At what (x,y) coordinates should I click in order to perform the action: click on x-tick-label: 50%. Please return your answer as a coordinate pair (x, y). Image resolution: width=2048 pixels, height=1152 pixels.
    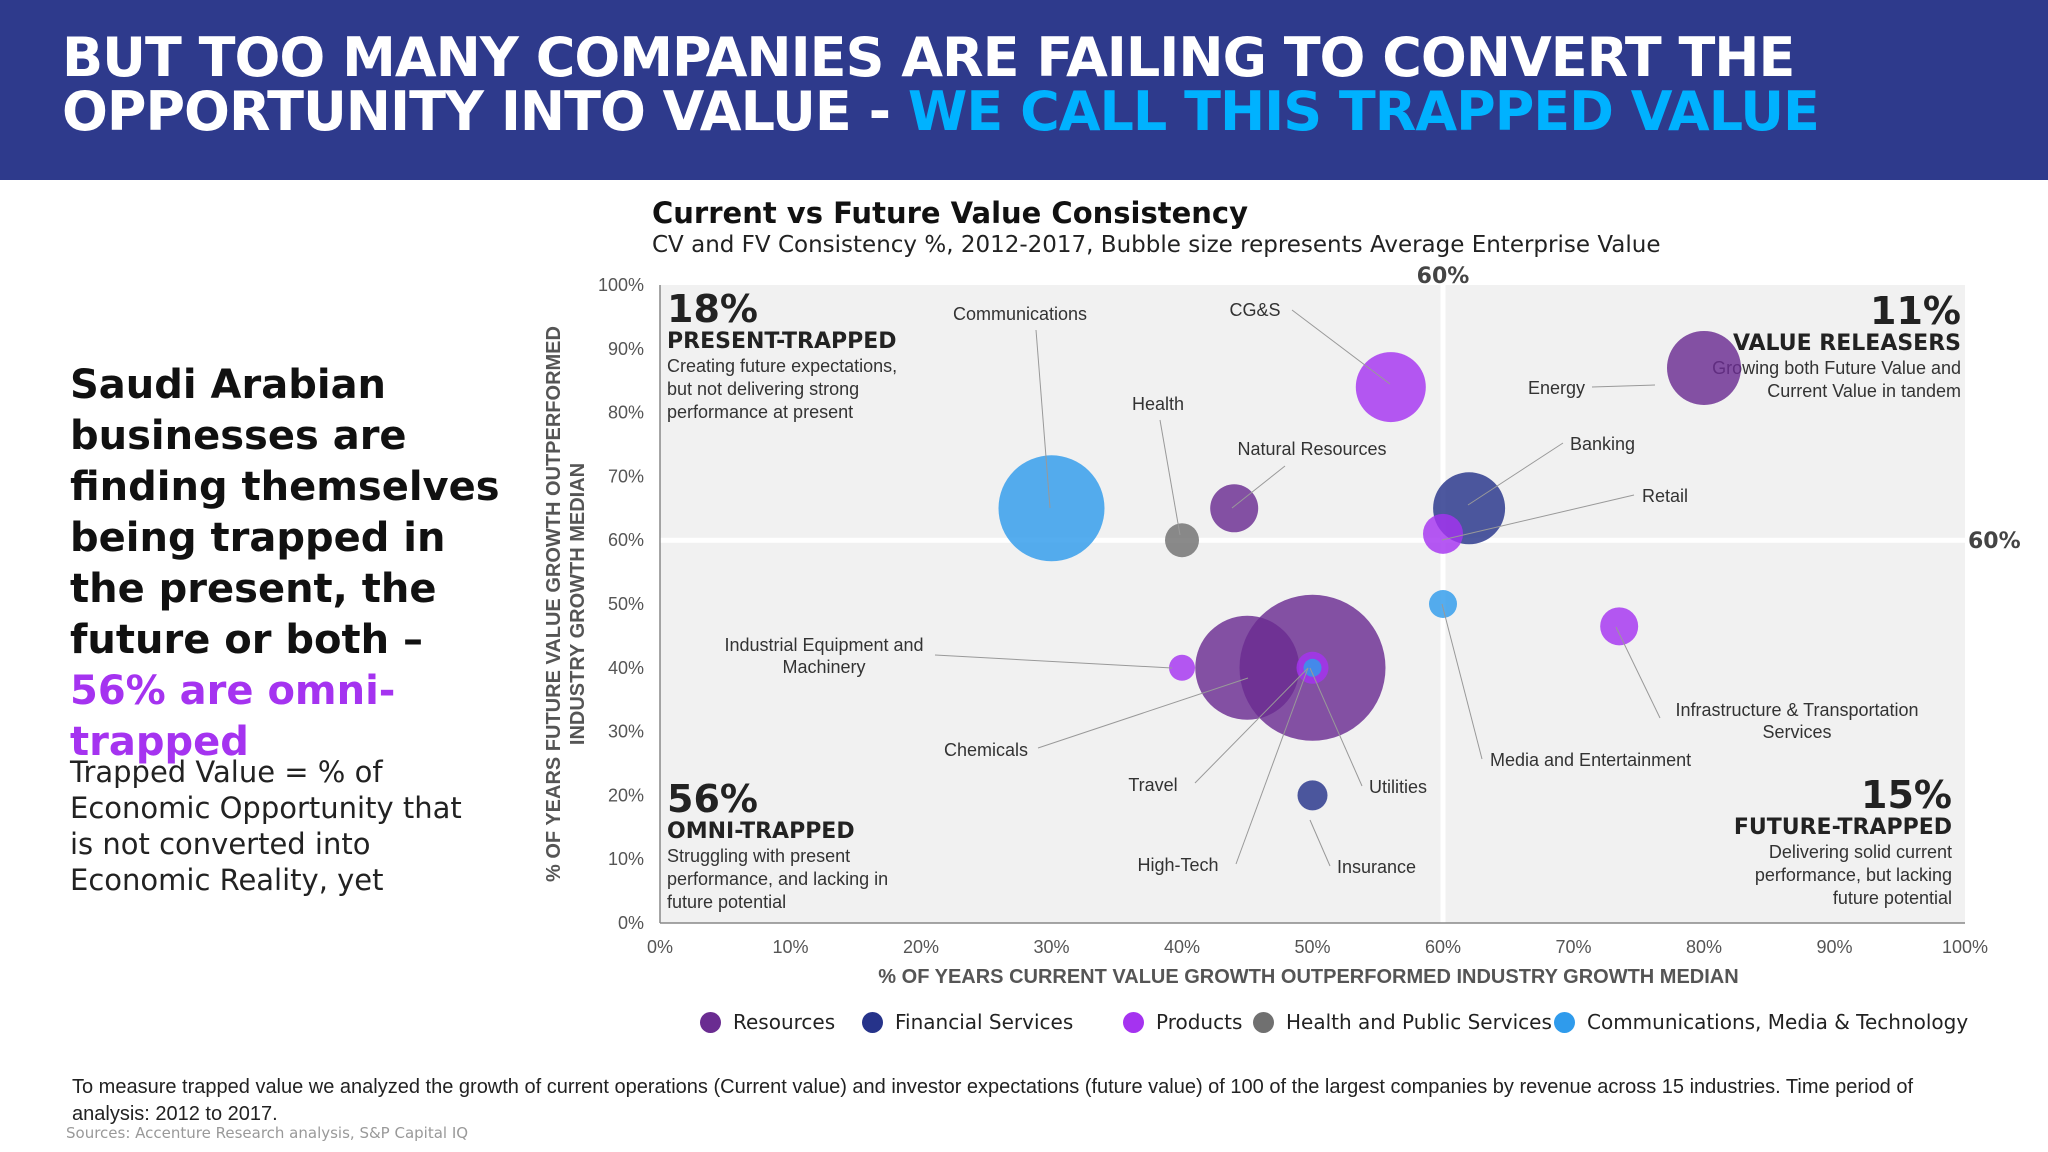
    Looking at the image, I should click on (1312, 947).